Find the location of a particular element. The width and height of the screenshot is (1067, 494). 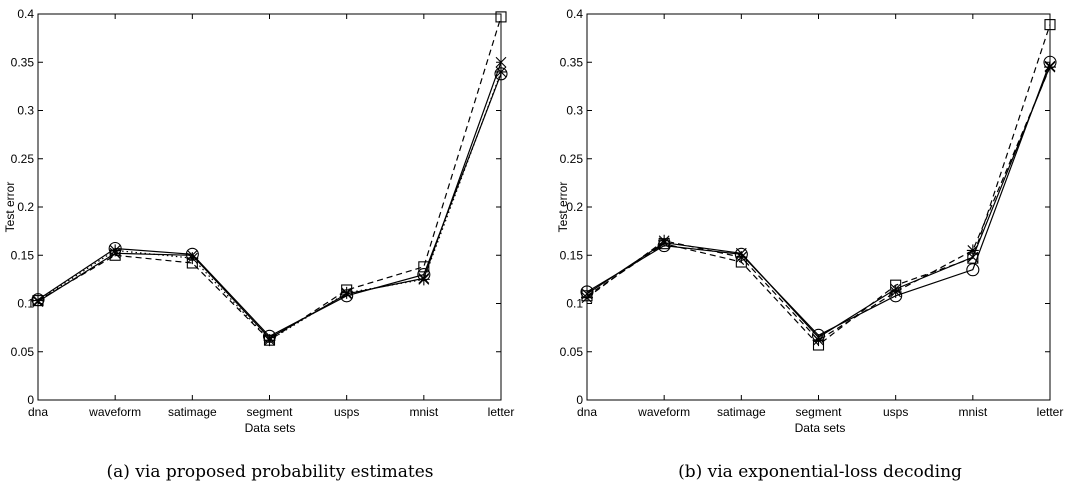

caption-a: (a) via proposed probability estimates is located at coordinates (269, 472).